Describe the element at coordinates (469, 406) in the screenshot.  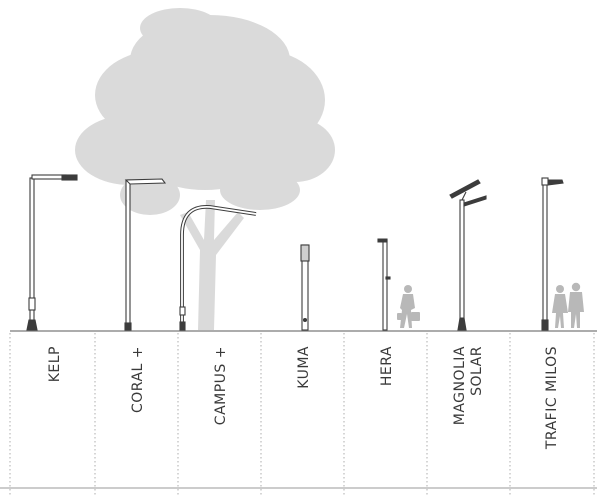
I see `label-magnolia-solar: MAGNOLIA SOLAR` at that location.